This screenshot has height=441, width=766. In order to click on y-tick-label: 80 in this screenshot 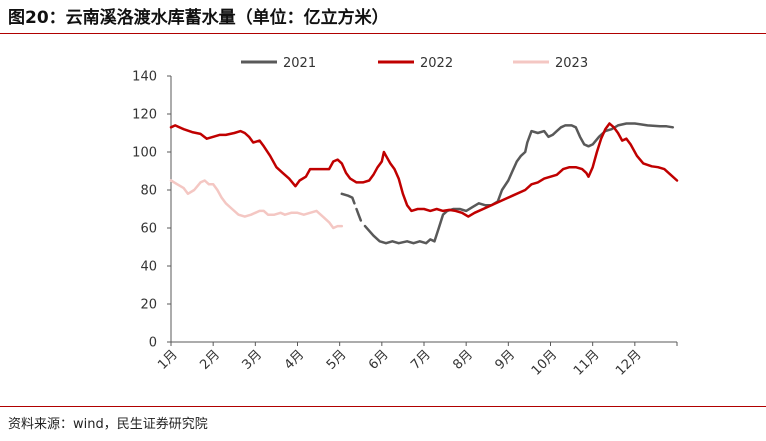, I will do `click(148, 191)`.